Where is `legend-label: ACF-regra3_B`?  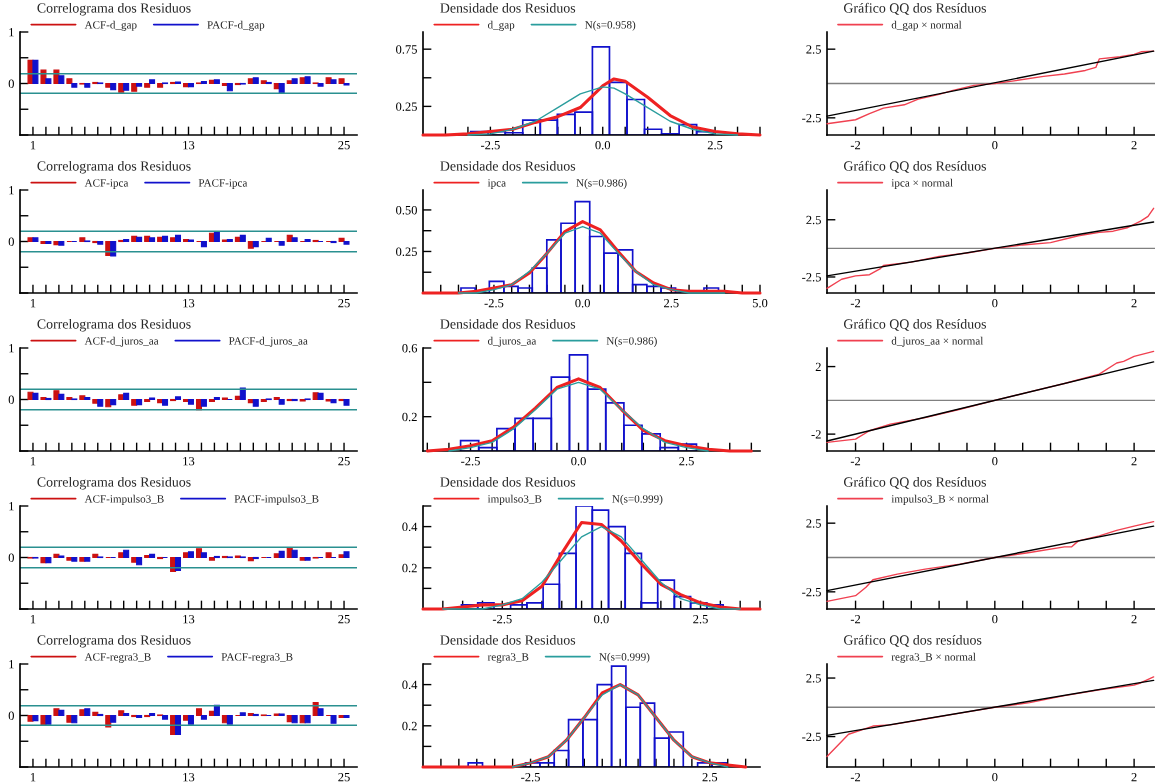 legend-label: ACF-regra3_B is located at coordinates (117, 658).